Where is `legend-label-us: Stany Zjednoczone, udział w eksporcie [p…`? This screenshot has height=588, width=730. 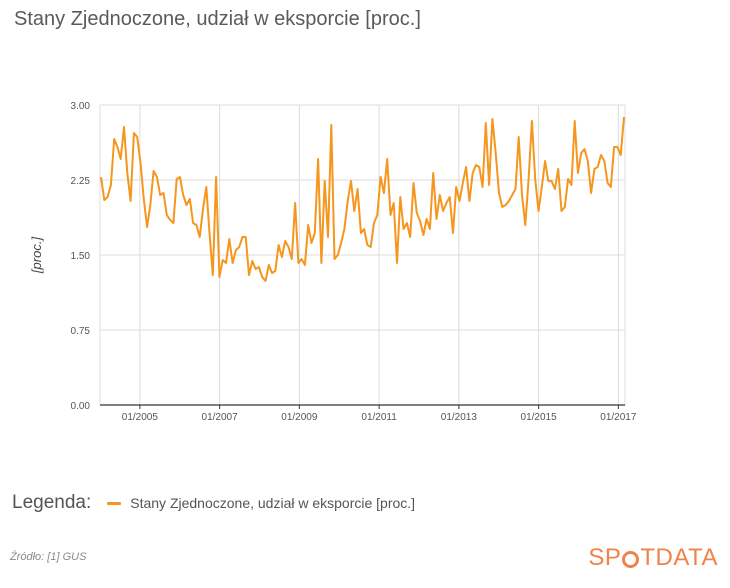
legend-label-us: Stany Zjednoczone, udział w eksporcie [p… is located at coordinates (273, 503).